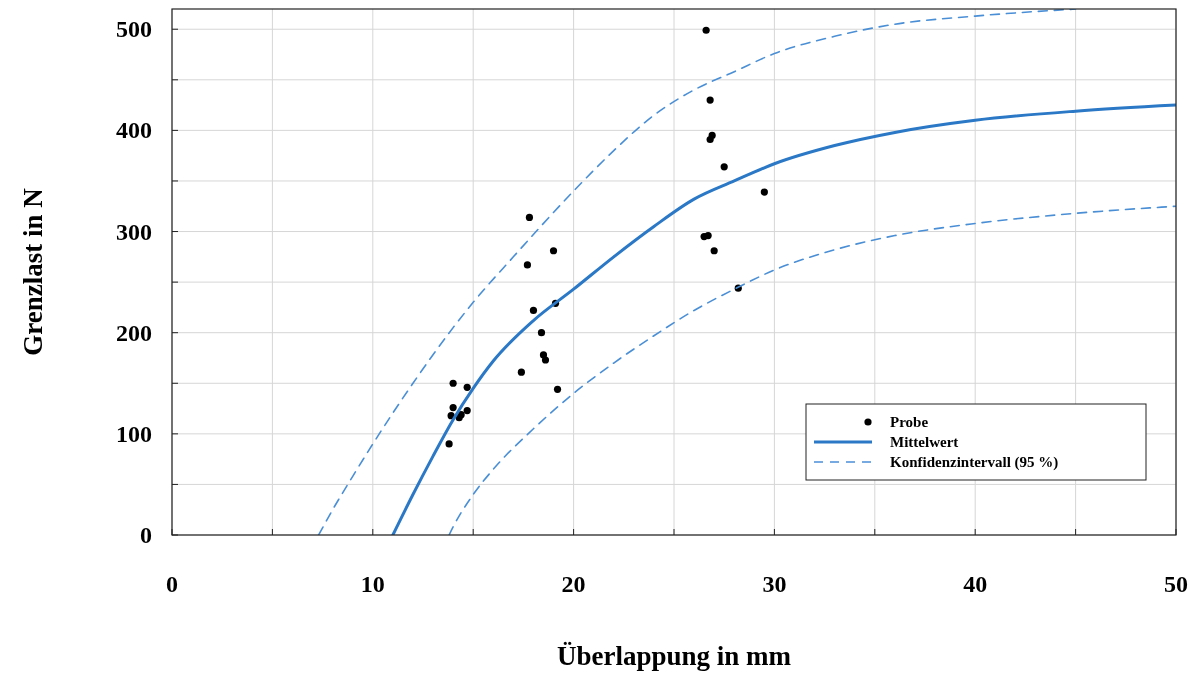 The height and width of the screenshot is (675, 1201). I want to click on x-tick-label: 40, so click(975, 584).